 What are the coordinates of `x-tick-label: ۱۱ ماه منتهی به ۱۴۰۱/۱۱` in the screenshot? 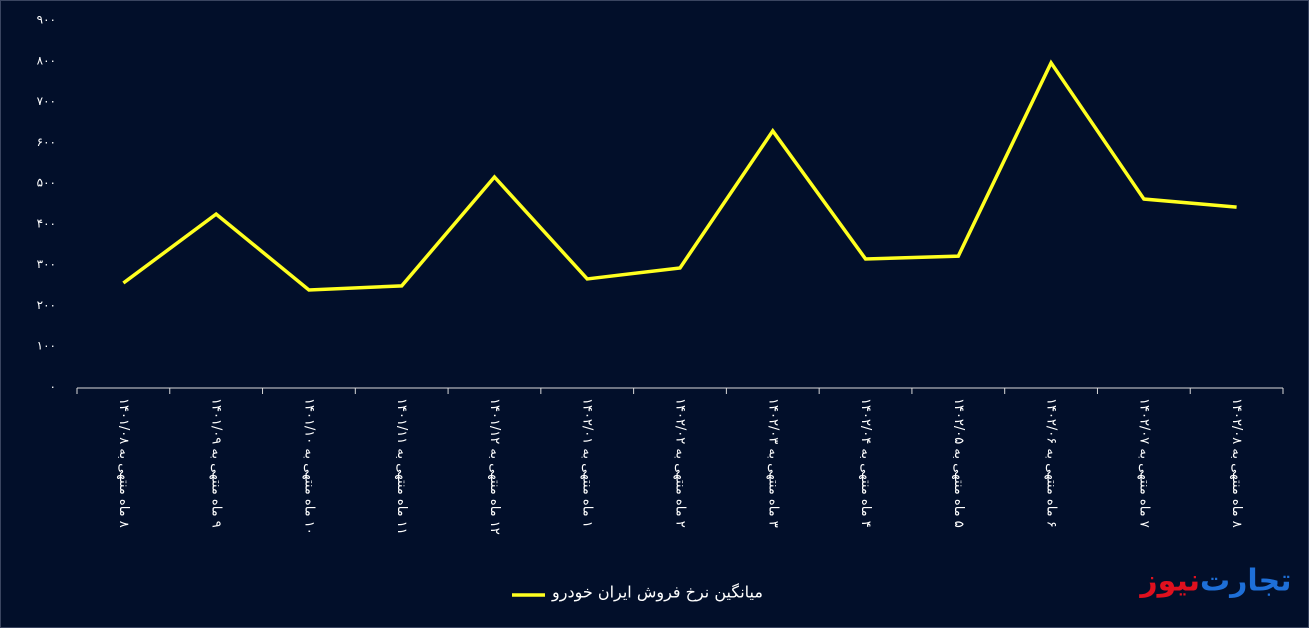 It's located at (401, 466).